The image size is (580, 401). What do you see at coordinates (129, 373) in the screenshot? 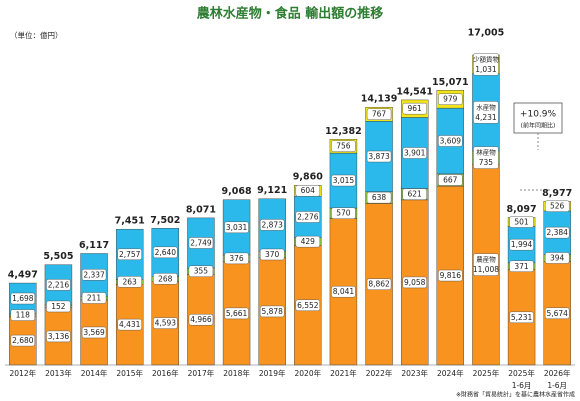
I see `x-tick-label: 2015年` at bounding box center [129, 373].